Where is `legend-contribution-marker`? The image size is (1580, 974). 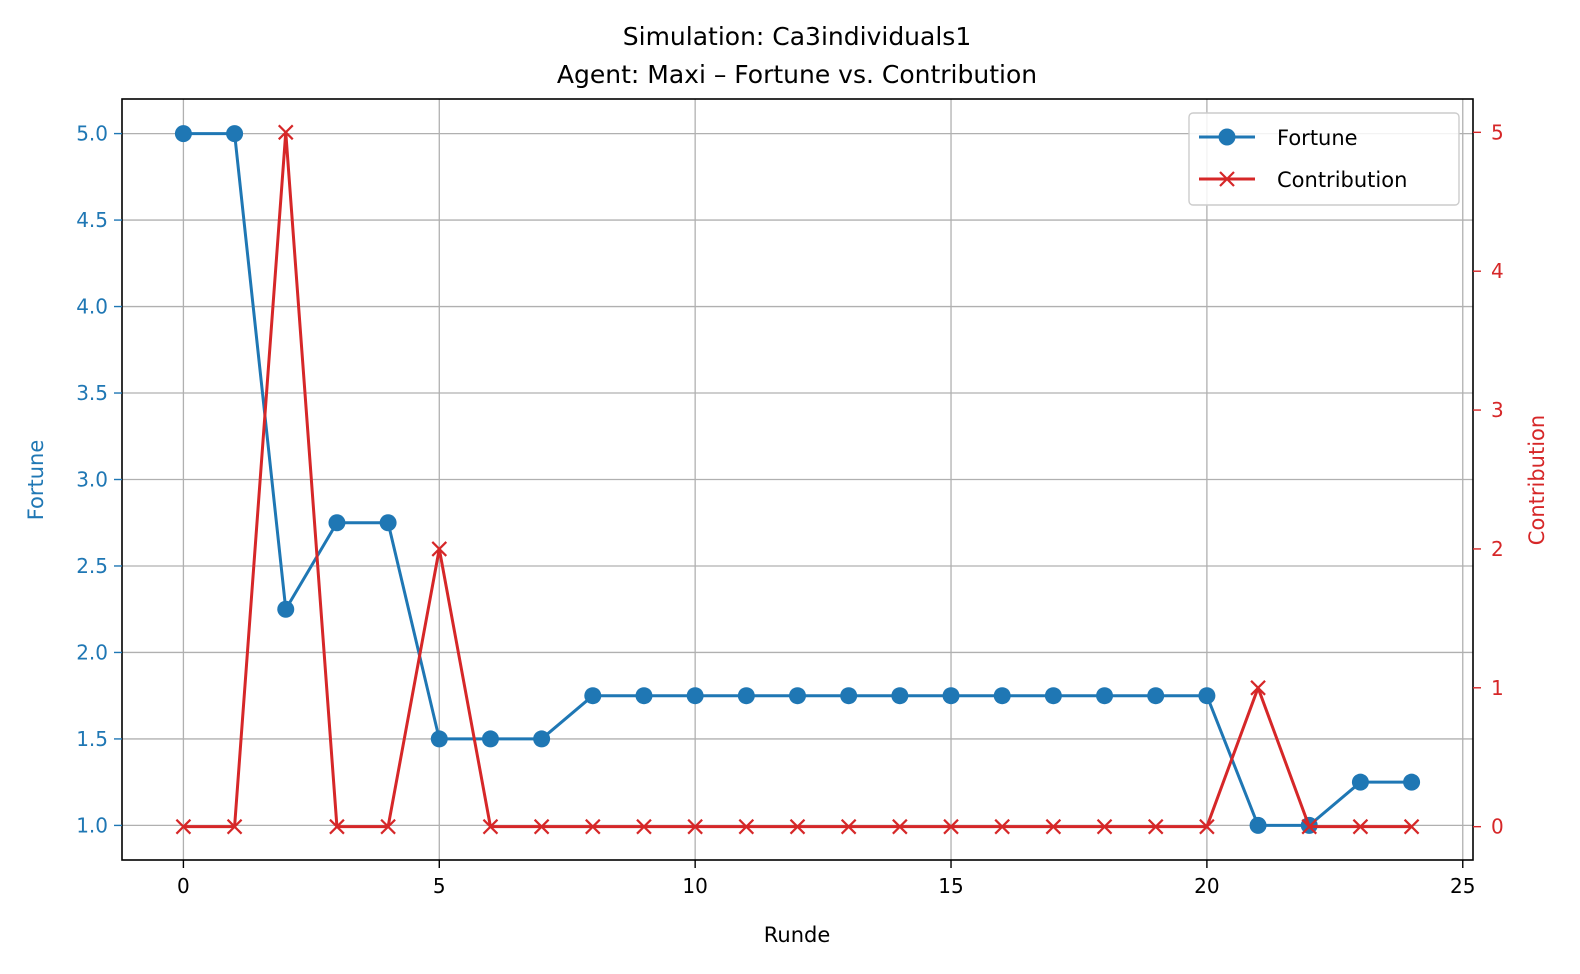 legend-contribution-marker is located at coordinates (1227, 179).